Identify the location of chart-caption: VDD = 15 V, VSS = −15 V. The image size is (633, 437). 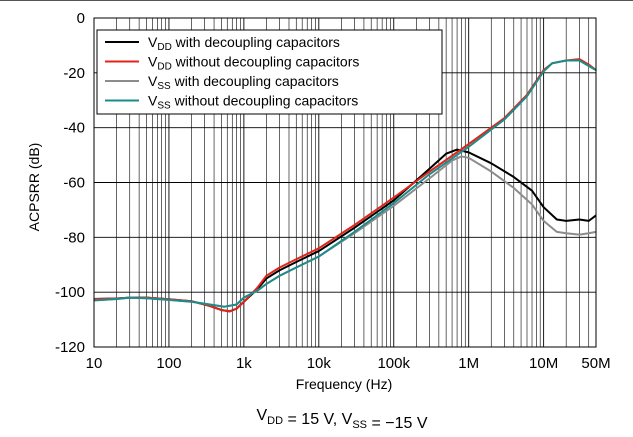
(342, 419).